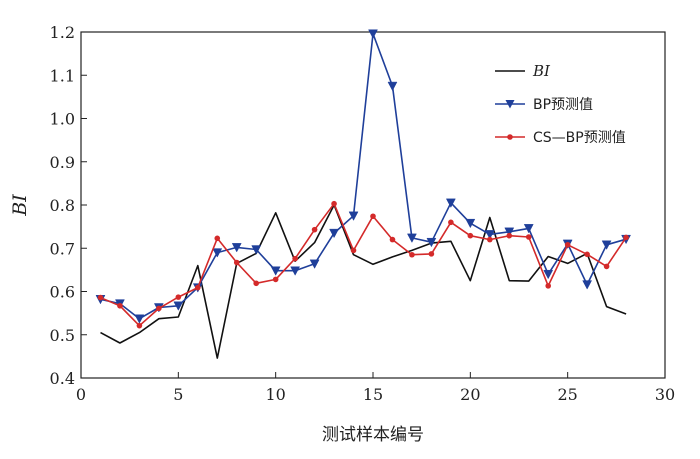 The width and height of the screenshot is (700, 459). I want to click on x-tick-label: 20, so click(470, 394).